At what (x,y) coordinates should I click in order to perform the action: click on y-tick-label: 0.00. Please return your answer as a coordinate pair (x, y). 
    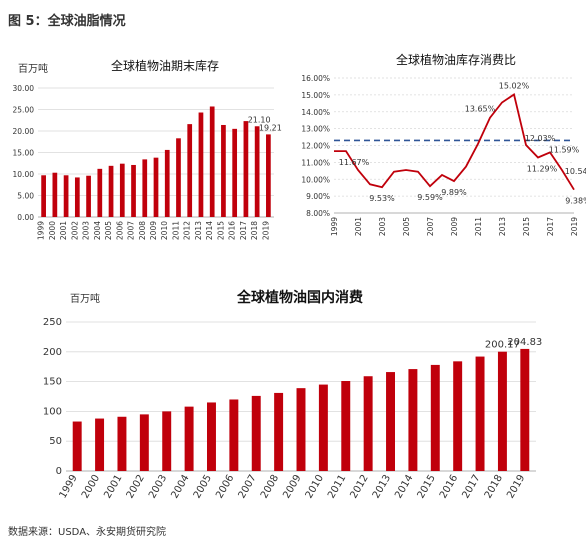
    Looking at the image, I should click on (25, 217).